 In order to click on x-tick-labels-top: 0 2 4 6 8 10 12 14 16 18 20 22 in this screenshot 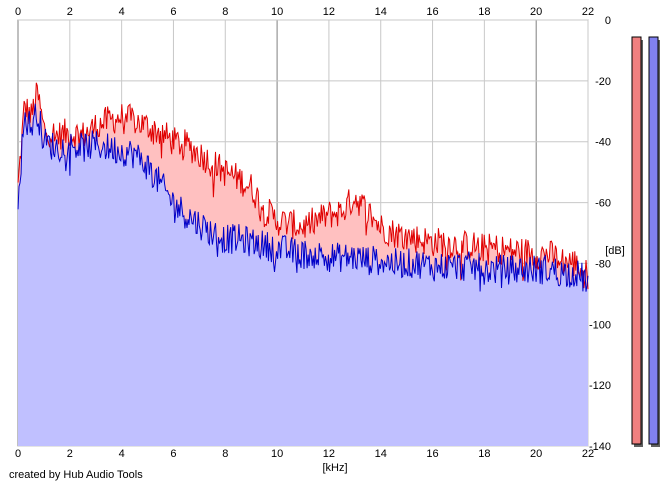, I will do `click(304, 12)`.